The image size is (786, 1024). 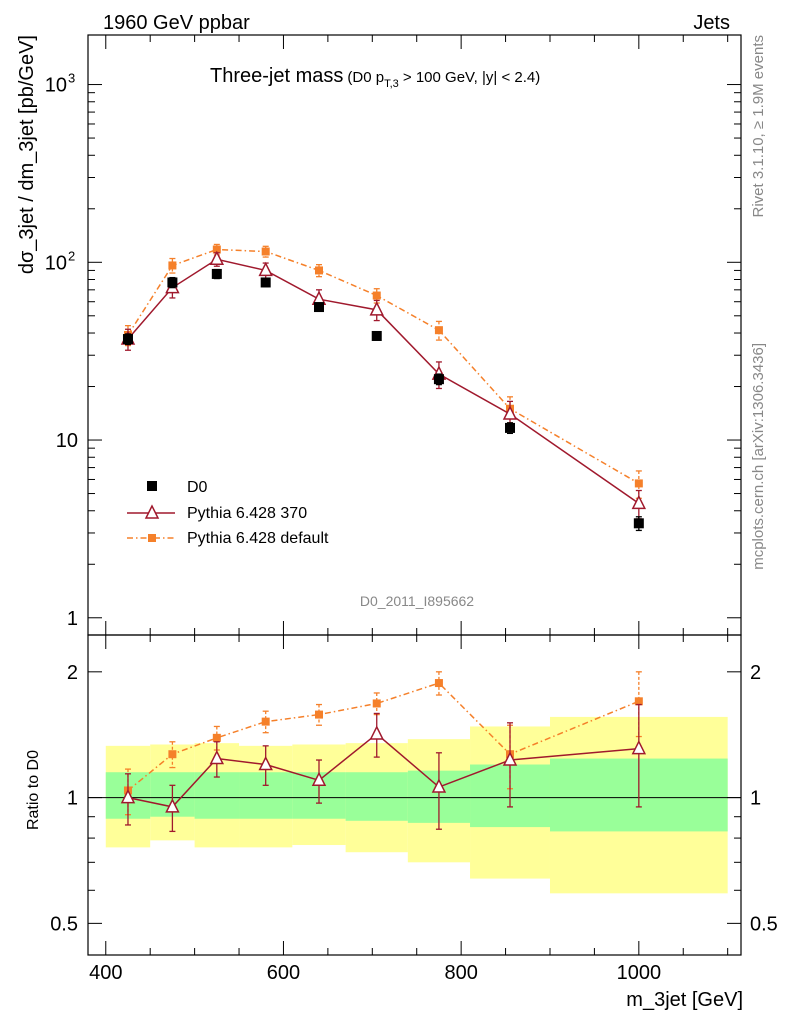 I want to click on x-tick-label: 400, so click(x=105, y=973).